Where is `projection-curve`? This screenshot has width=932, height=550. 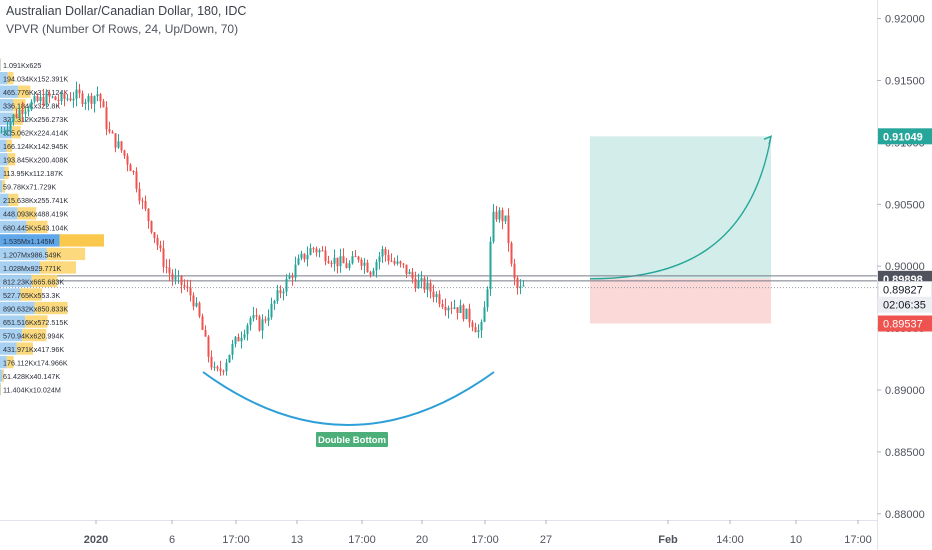
projection-curve is located at coordinates (680, 208).